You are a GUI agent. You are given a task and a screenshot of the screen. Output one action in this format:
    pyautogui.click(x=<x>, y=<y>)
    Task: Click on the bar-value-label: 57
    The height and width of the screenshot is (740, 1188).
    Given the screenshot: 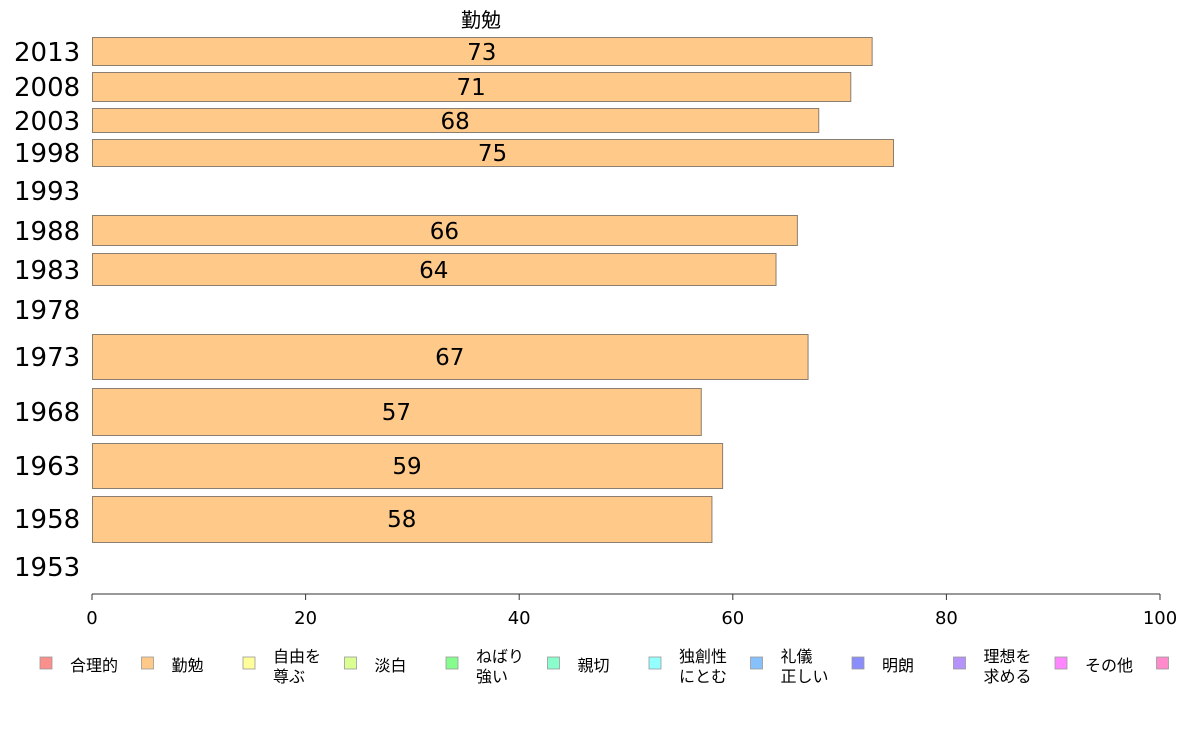 What is the action you would take?
    pyautogui.click(x=396, y=413)
    